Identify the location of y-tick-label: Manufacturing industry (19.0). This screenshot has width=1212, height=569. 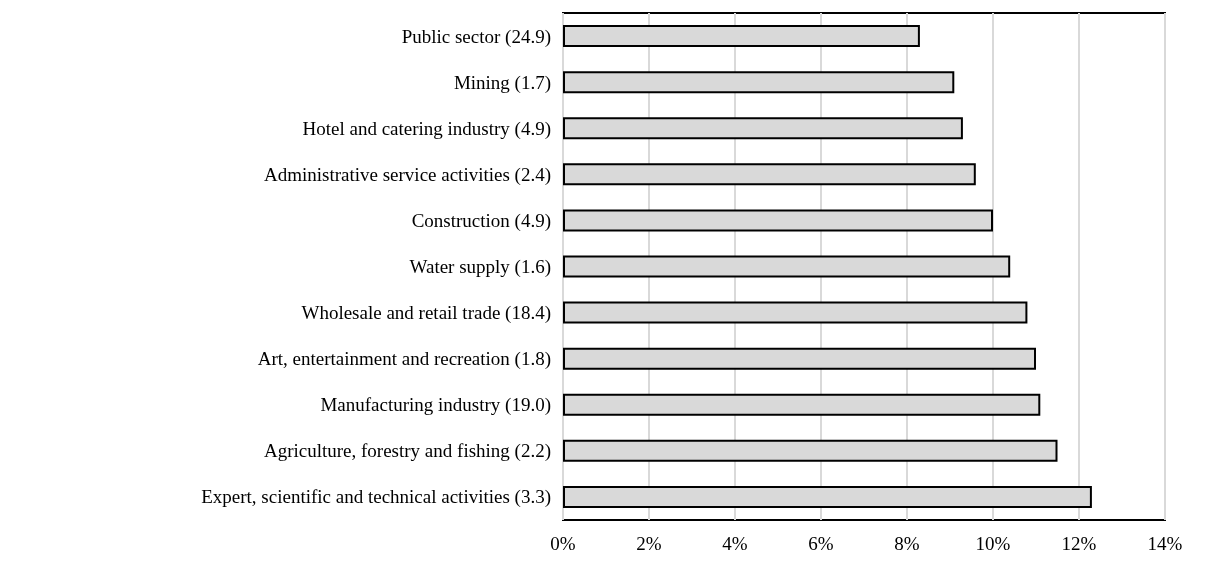
(435, 405).